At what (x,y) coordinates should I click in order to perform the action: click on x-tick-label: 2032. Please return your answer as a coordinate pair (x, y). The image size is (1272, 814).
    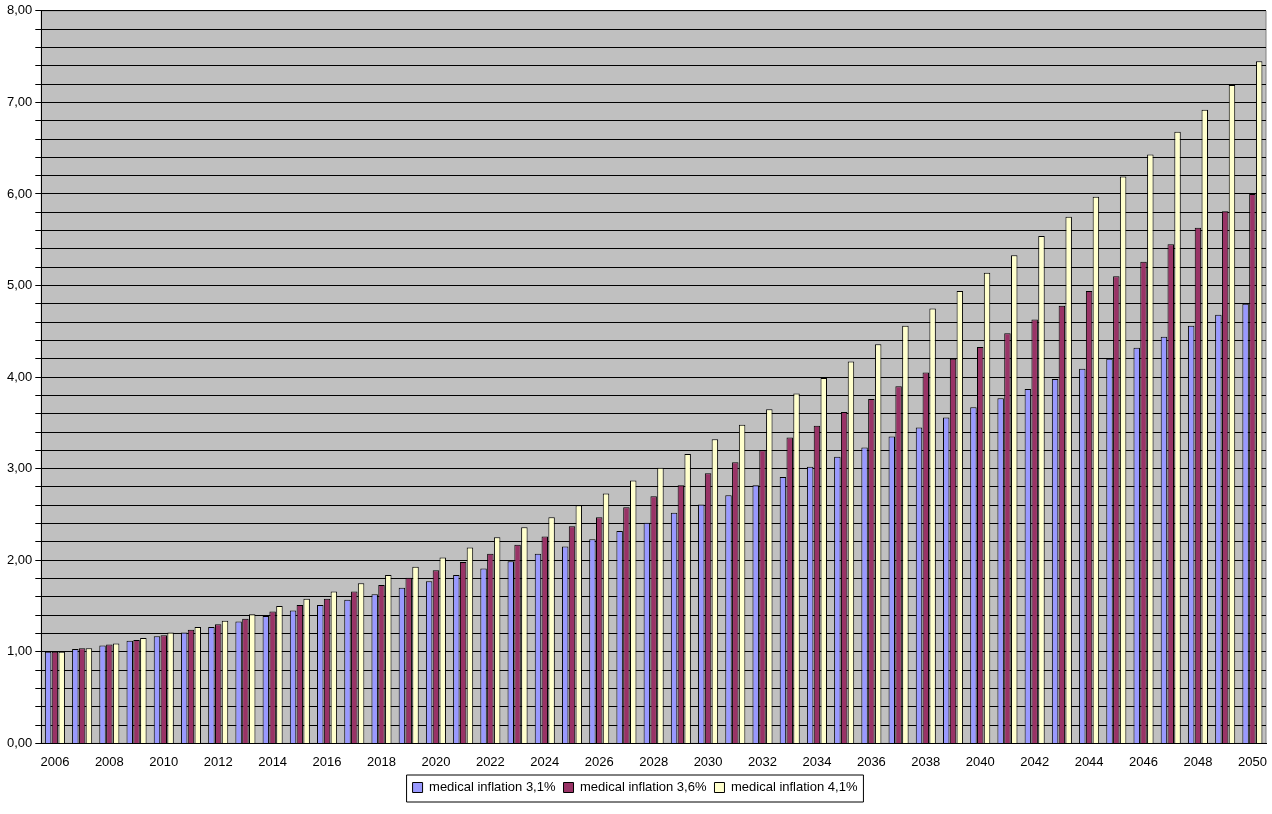
    Looking at the image, I should click on (762, 761).